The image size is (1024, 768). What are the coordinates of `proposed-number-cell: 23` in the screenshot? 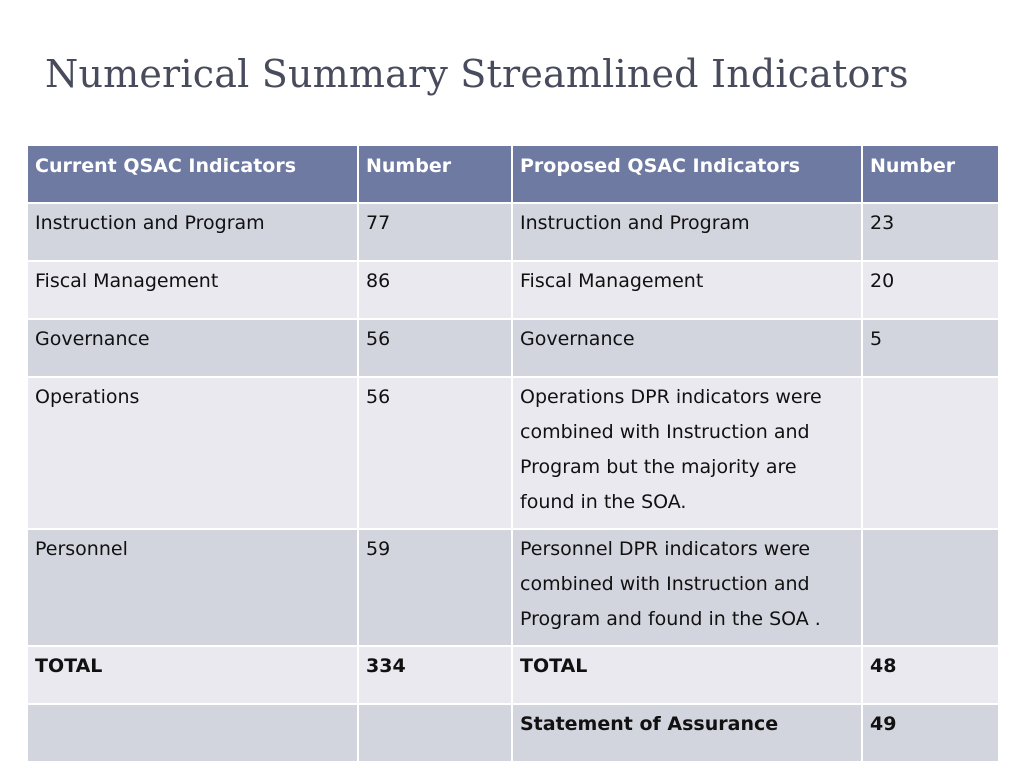 It's located at (930, 232).